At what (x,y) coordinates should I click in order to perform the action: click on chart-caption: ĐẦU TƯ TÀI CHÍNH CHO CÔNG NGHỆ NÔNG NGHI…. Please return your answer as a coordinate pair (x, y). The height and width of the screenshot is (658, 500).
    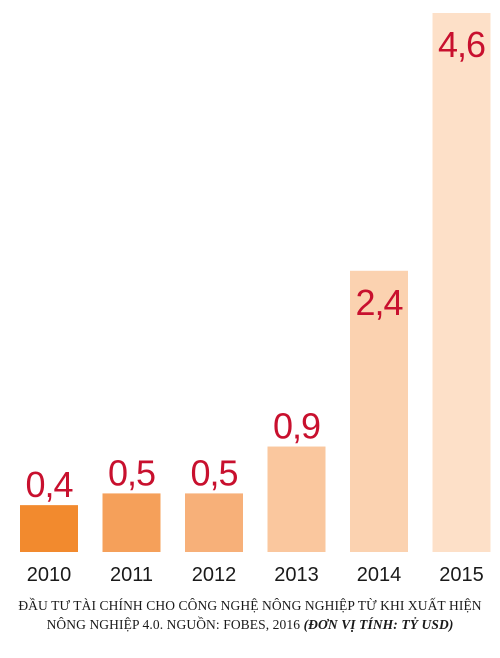
    Looking at the image, I should click on (250, 615).